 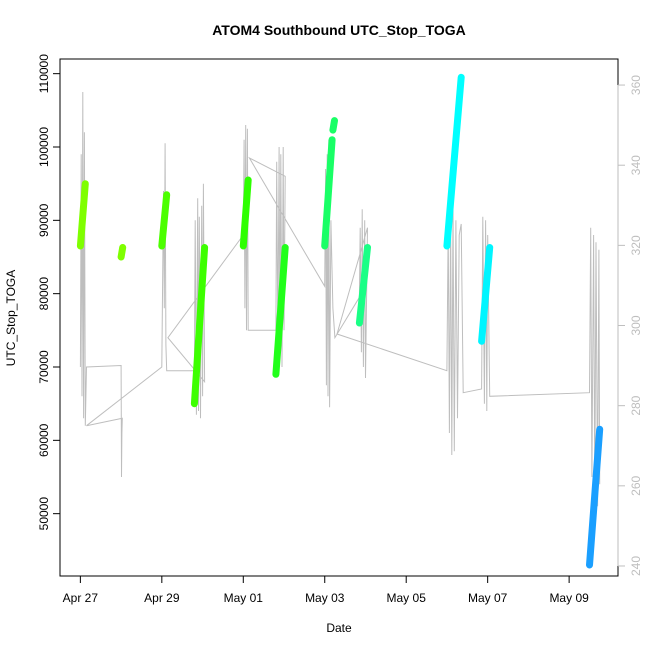 I want to click on y-tick-label: 60000, so click(x=44, y=440).